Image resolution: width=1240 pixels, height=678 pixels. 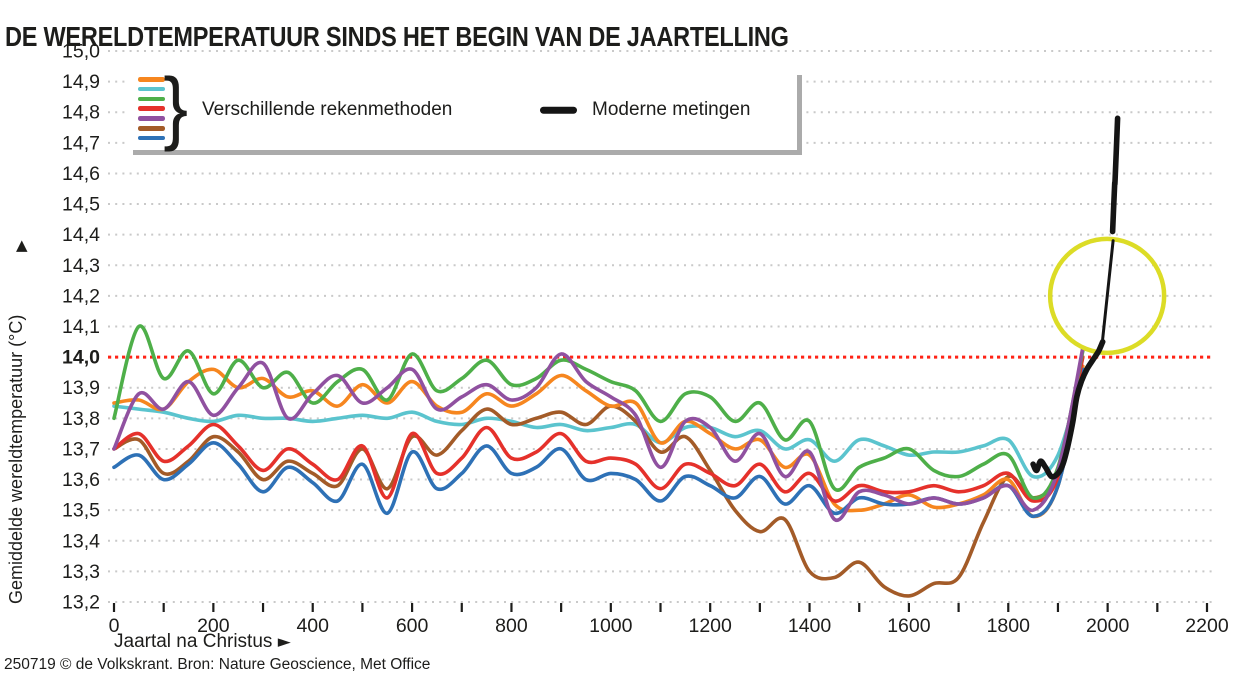 I want to click on x-axis-title: Jaartal na Christus ►, so click(x=202, y=642).